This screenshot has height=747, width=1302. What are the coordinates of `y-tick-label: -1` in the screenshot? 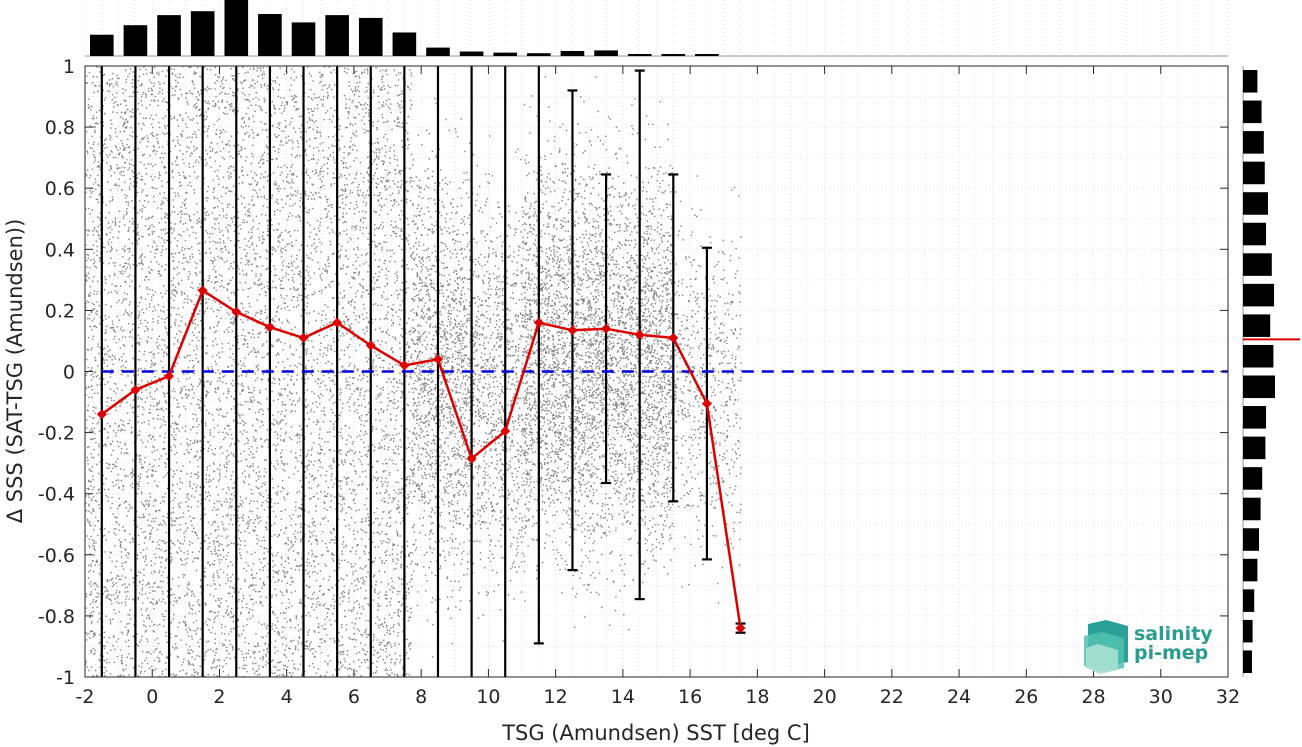 It's located at (65, 678).